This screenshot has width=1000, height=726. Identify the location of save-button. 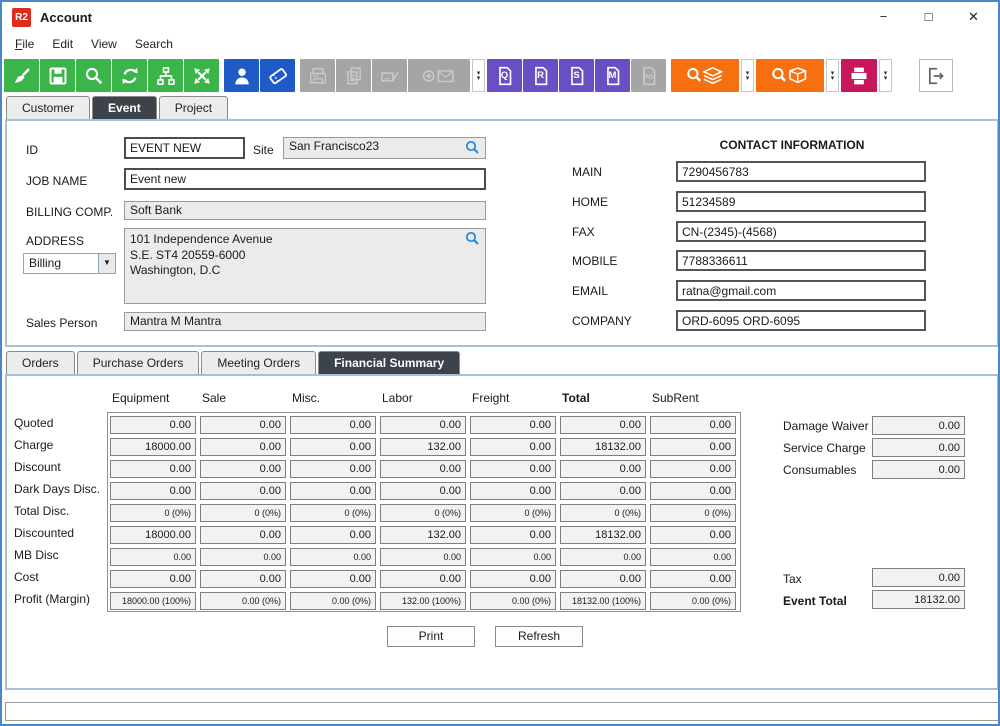
(57, 75).